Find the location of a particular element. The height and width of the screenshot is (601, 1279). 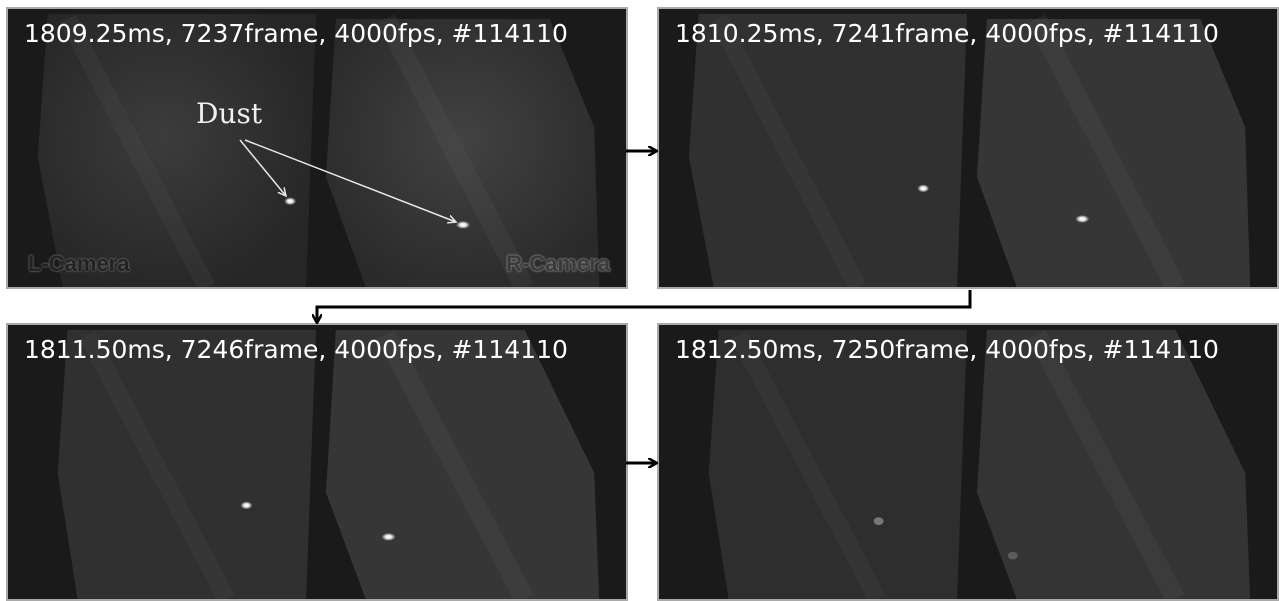

left-camera-label: L-Camera is located at coordinates (79, 263).